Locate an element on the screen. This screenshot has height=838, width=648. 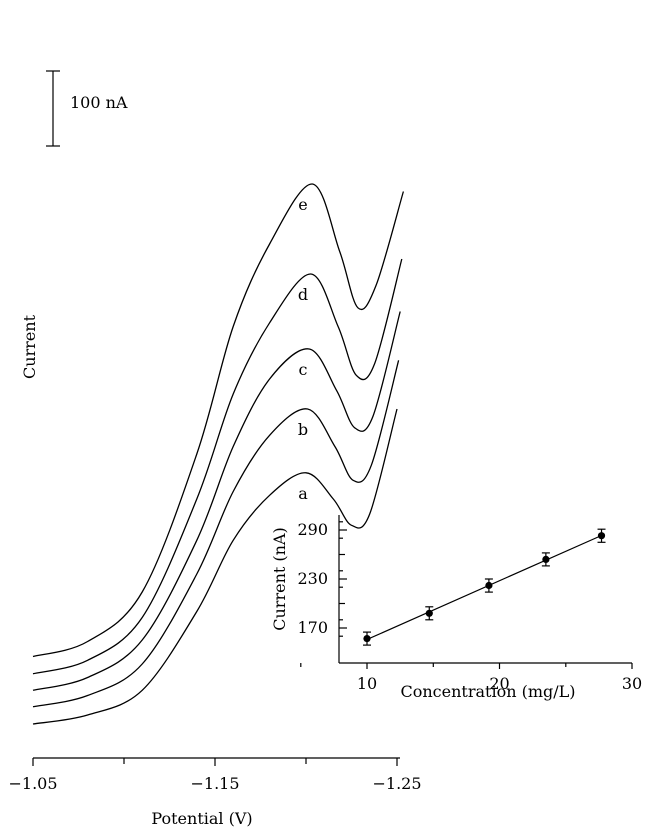
main-x-tick-labels: −1.05 −1.15 −1.25 is located at coordinates (214, 783).